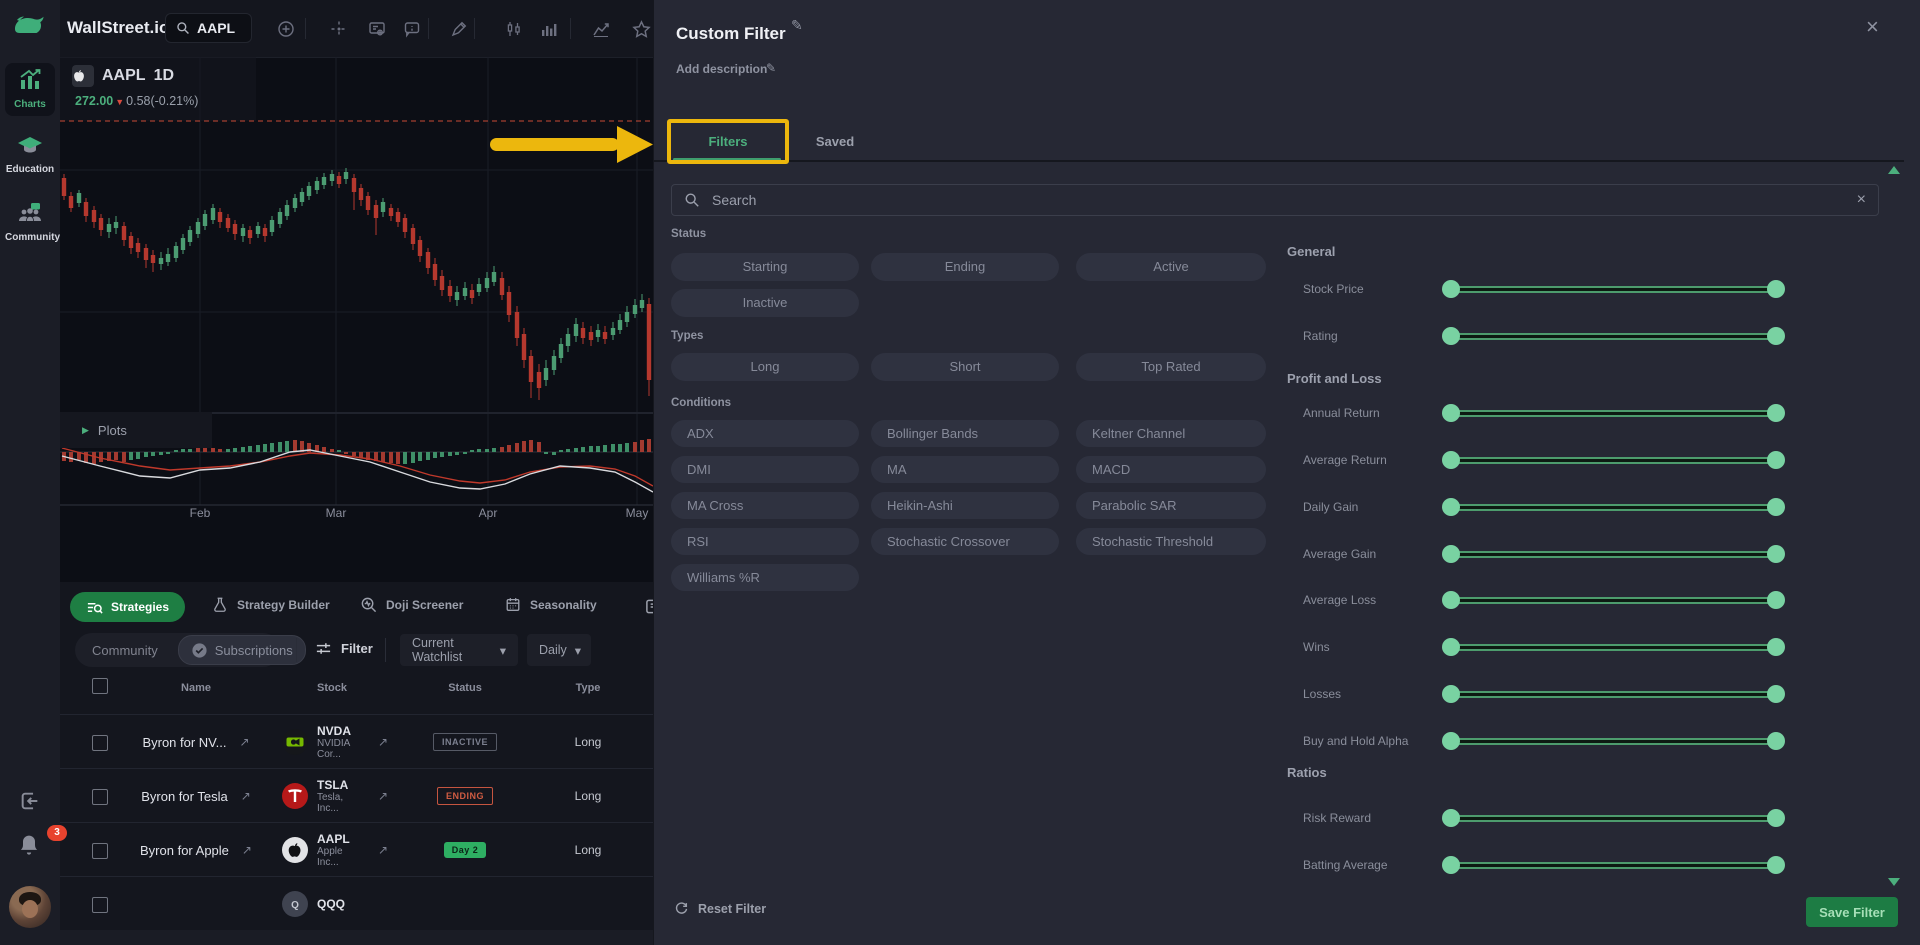 This screenshot has height=945, width=1920. What do you see at coordinates (344, 648) in the screenshot?
I see `filter-button: Filter` at bounding box center [344, 648].